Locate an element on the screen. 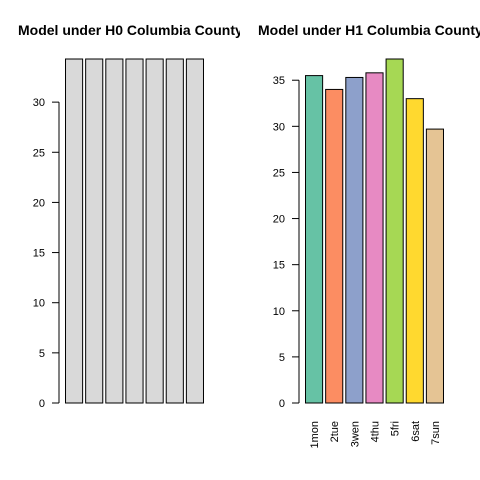 This screenshot has height=480, width=480. h0-y-tick-label: 30 is located at coordinates (39, 103).